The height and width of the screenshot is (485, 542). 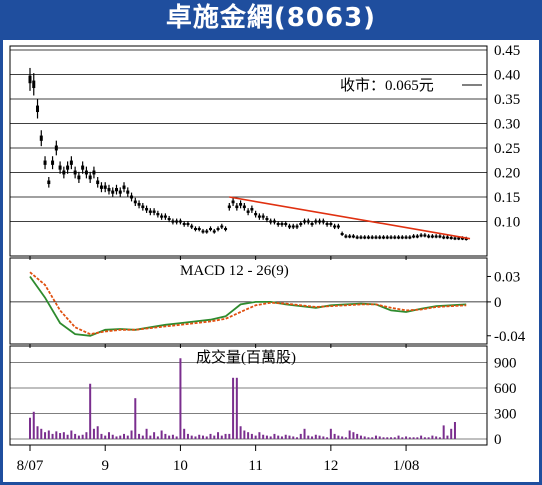 What do you see at coordinates (180, 466) in the screenshot?
I see `x-tick-label: 10` at bounding box center [180, 466].